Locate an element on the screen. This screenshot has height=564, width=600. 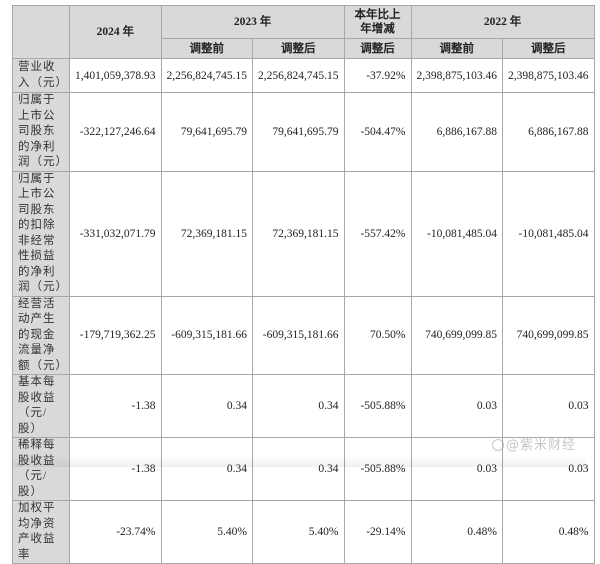
subheader-change-after: 调整后 is located at coordinates (377, 48).